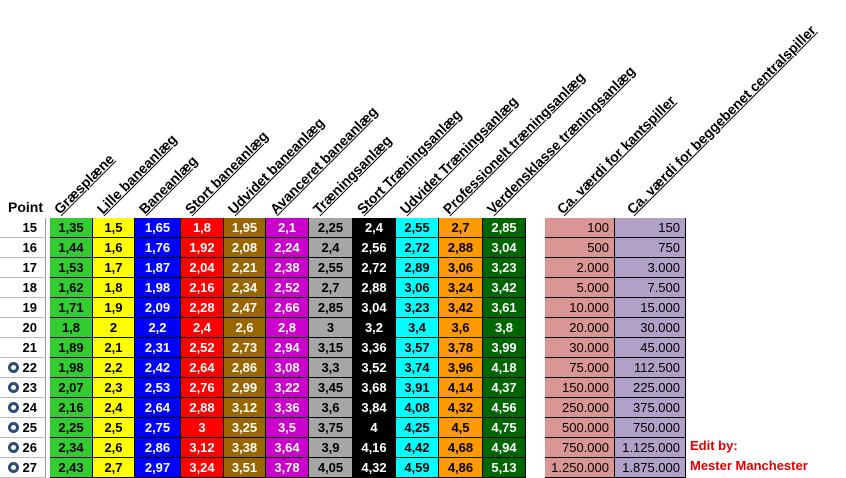  Describe the element at coordinates (245, 308) in the screenshot. I see `facility-value-cell: 2,47` at that location.